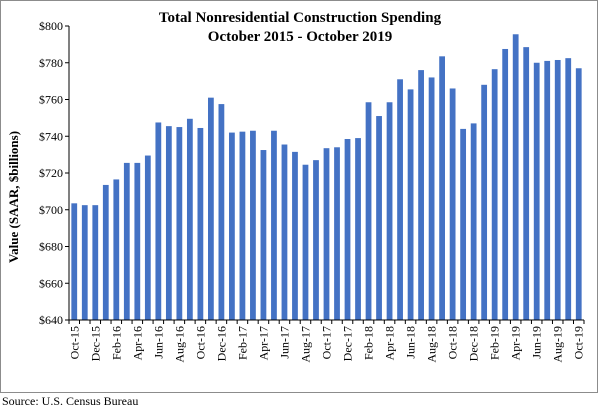  What do you see at coordinates (51, 320) in the screenshot?
I see `y-tick-label: $640` at bounding box center [51, 320].